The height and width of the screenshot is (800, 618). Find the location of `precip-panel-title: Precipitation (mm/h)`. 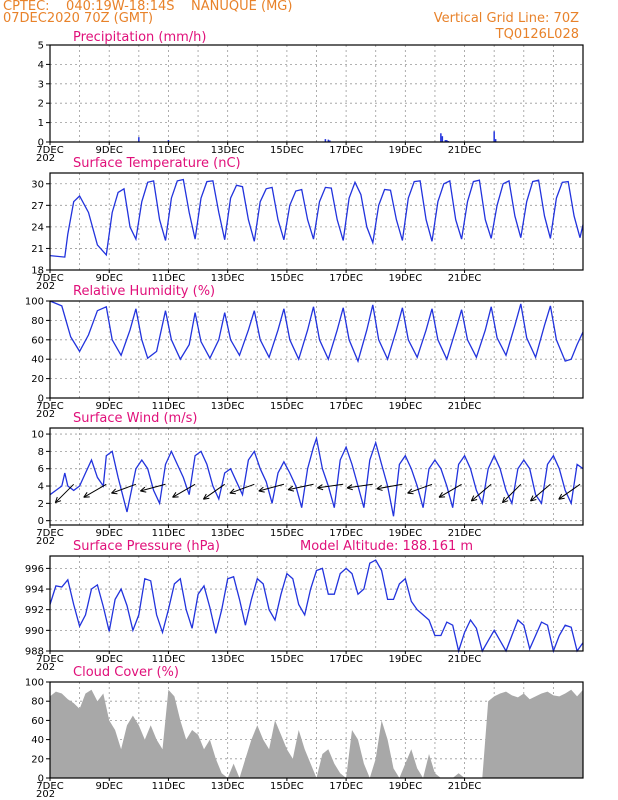

precip-panel-title: Precipitation (mm/h) is located at coordinates (139, 37).